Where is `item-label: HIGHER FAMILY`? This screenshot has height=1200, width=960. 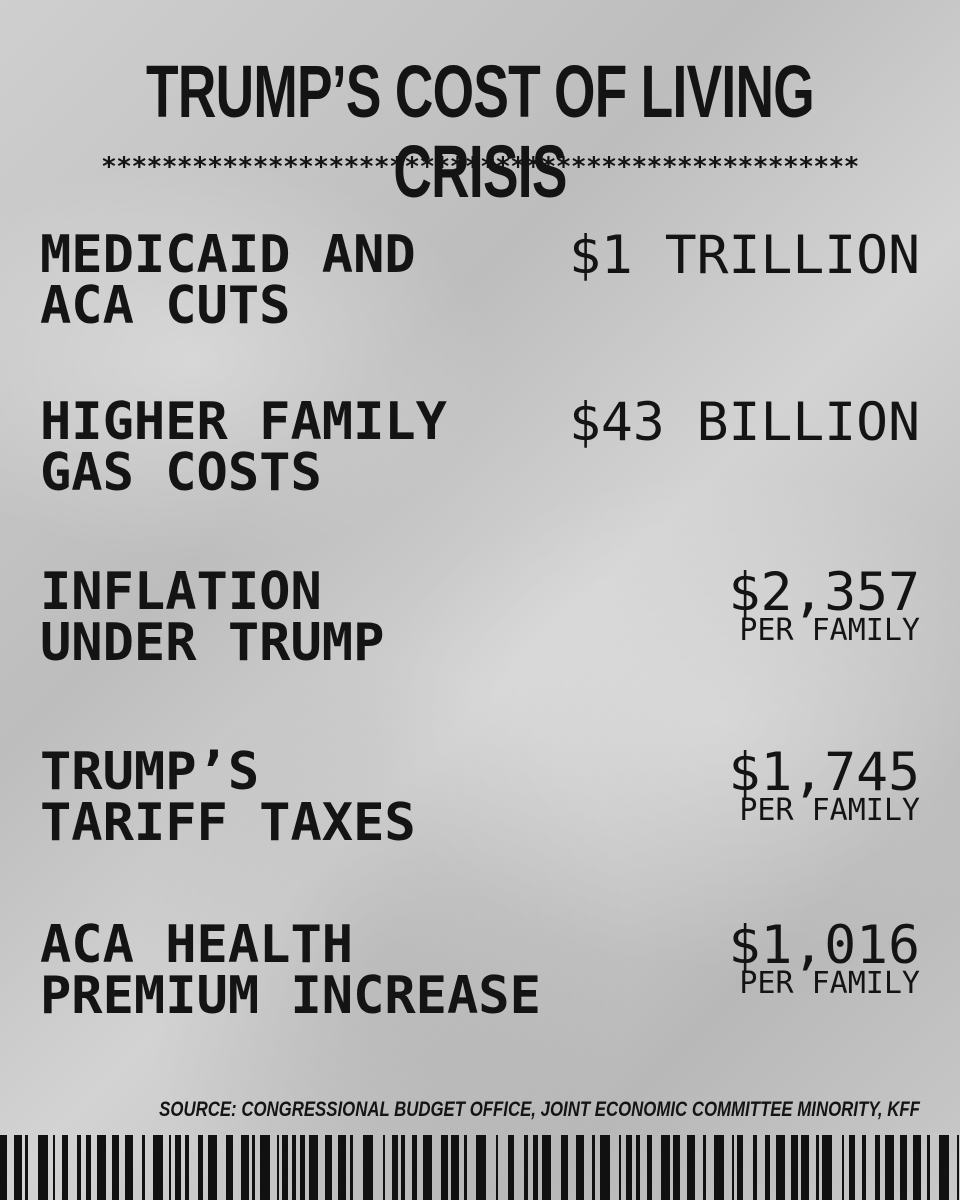
item-label: HIGHER FAMILY is located at coordinates (243, 422).